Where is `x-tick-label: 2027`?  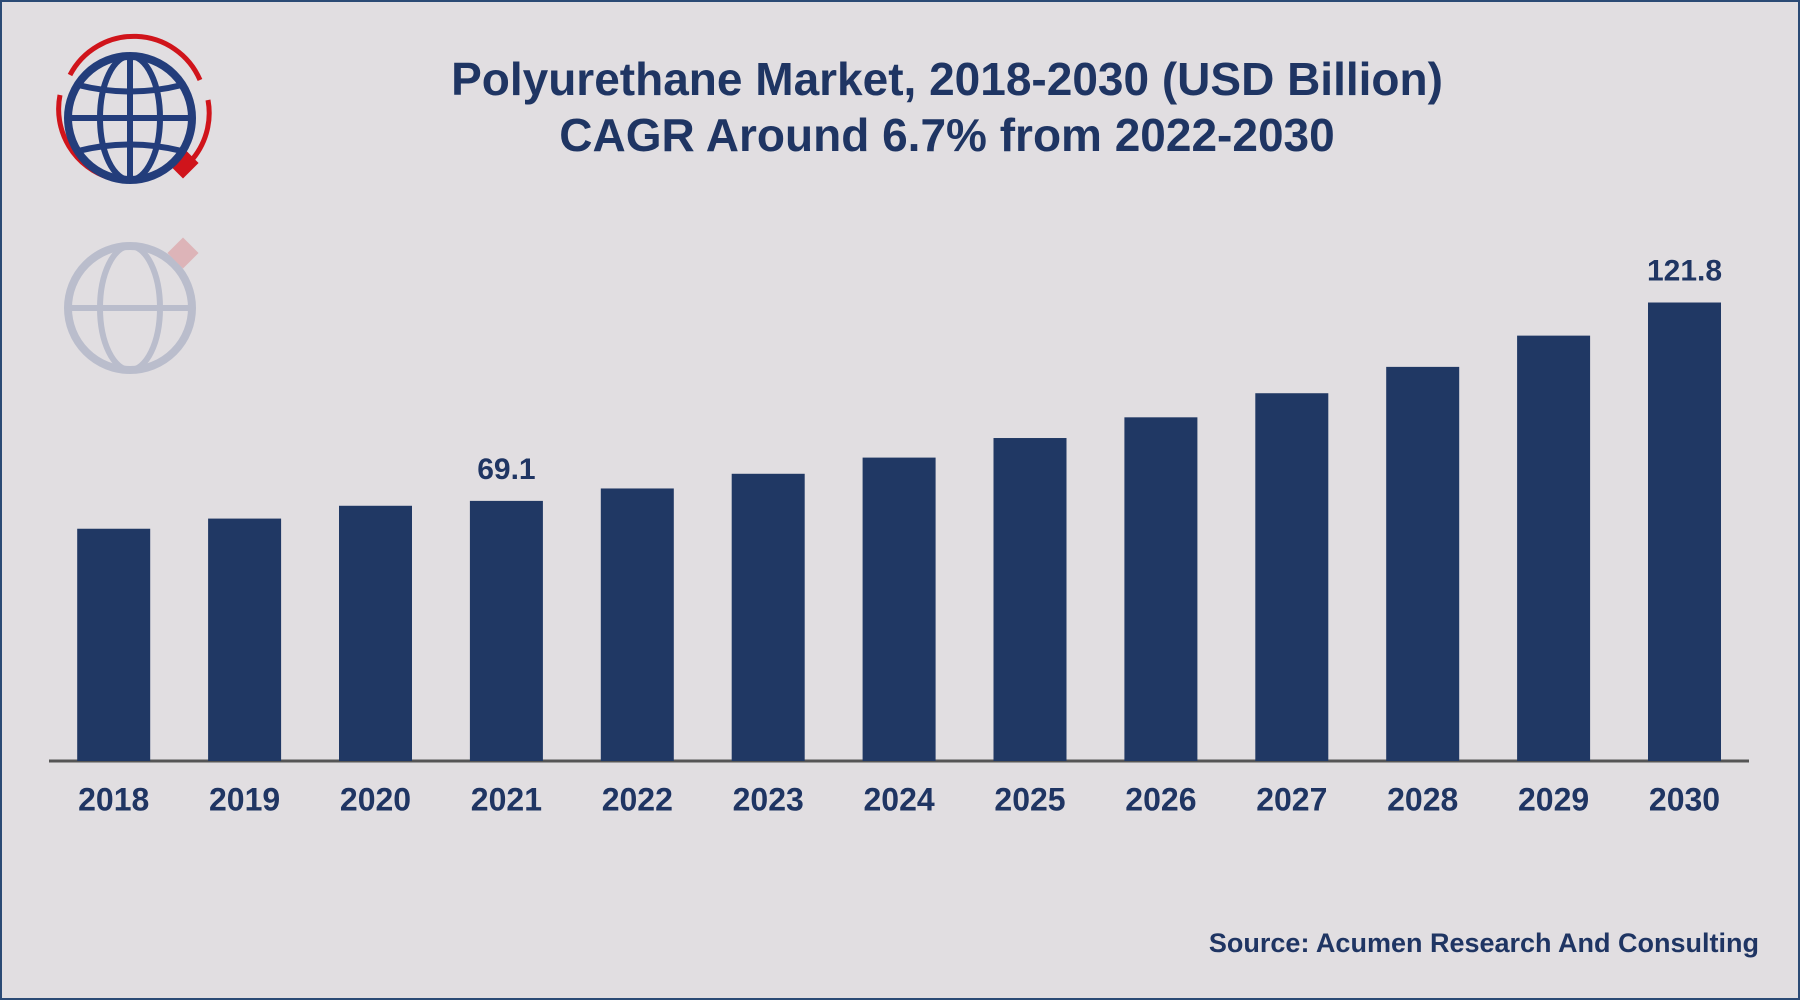
x-tick-label: 2027 is located at coordinates (1291, 799).